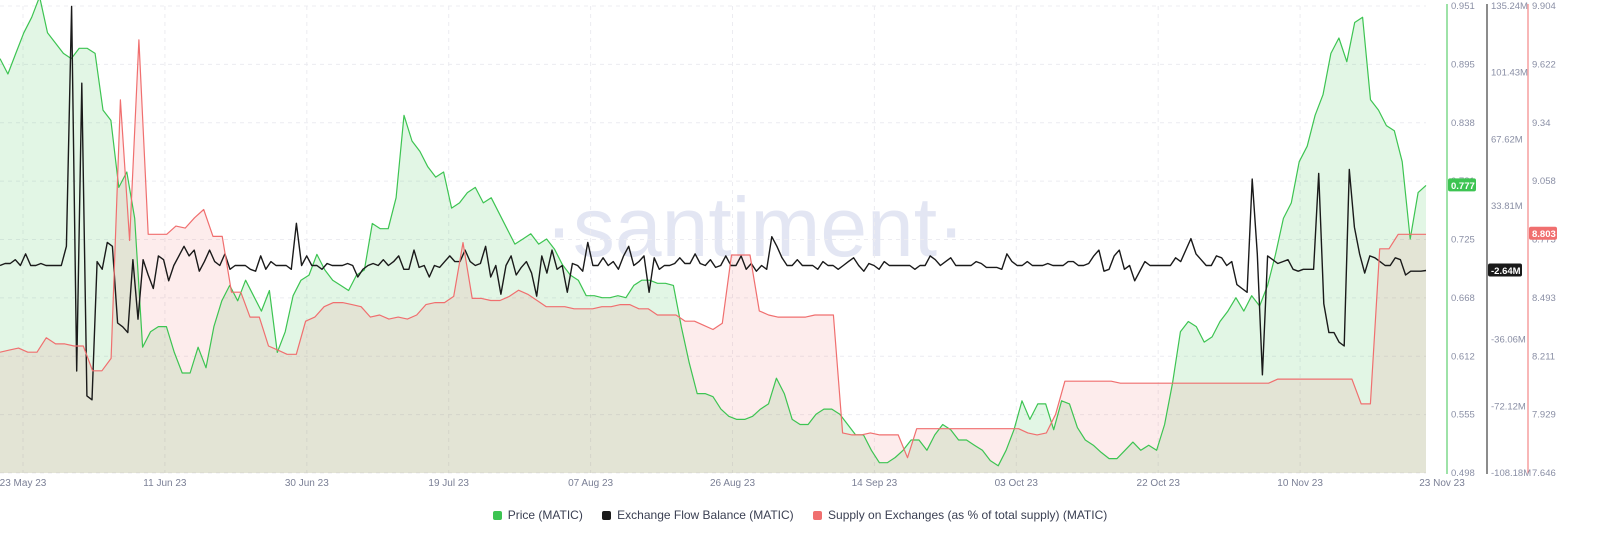  I want to click on legend-swatch-price, so click(497, 515).